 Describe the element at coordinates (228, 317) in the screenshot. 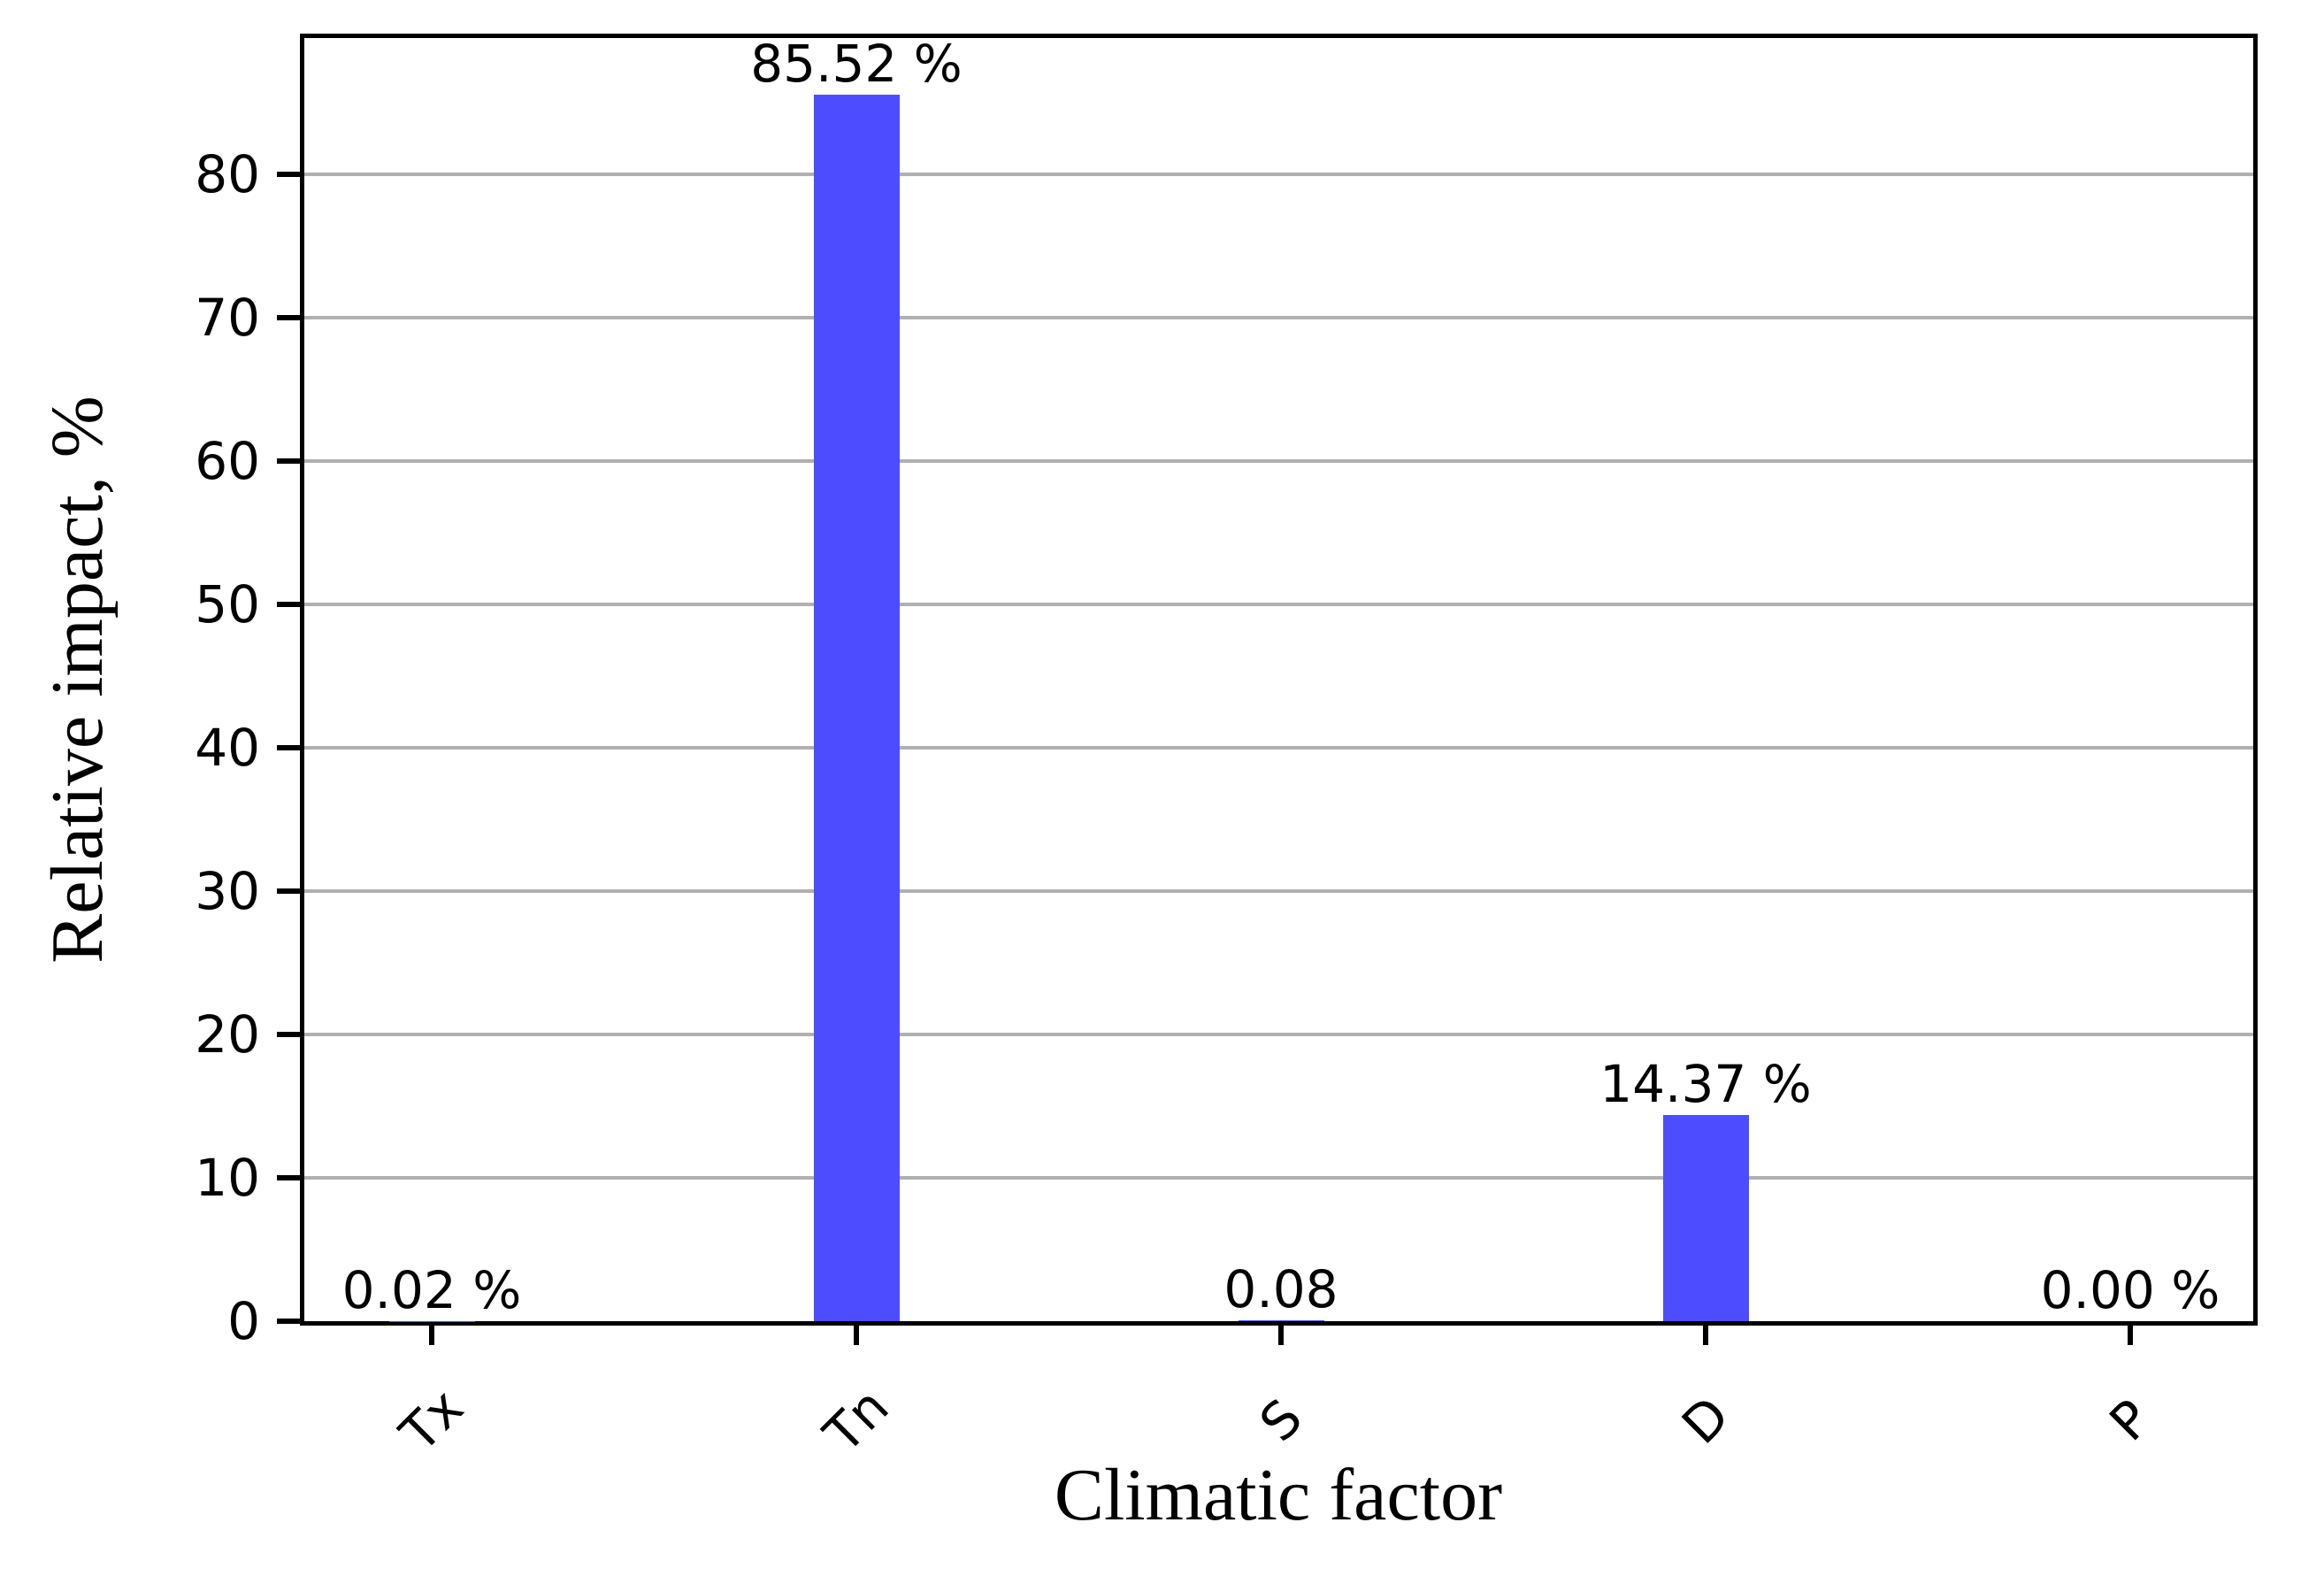

I see `y-tick-label-70: 70` at that location.